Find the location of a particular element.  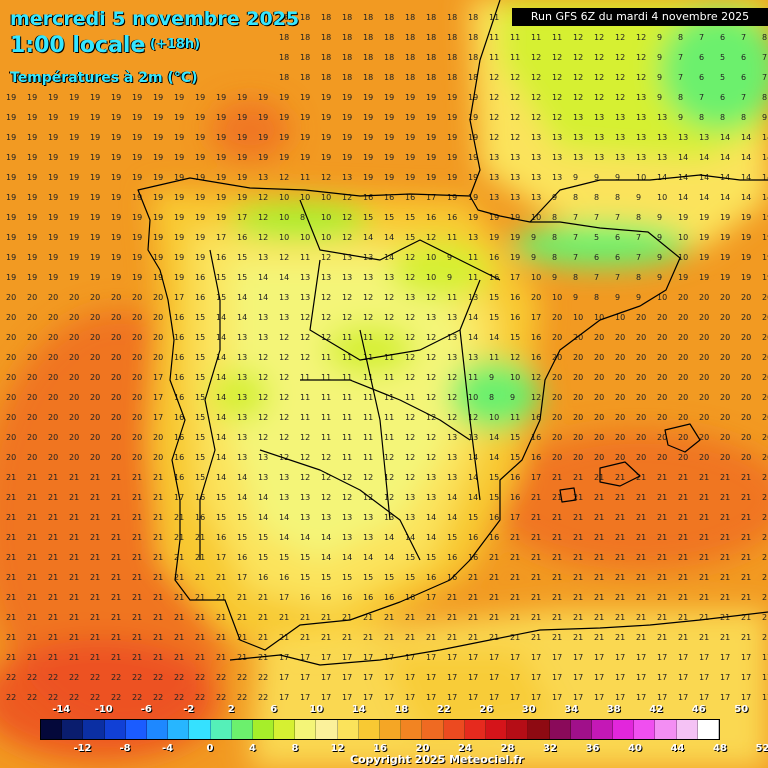

legend-tick-bottom: 28 is located at coordinates (507, 748).